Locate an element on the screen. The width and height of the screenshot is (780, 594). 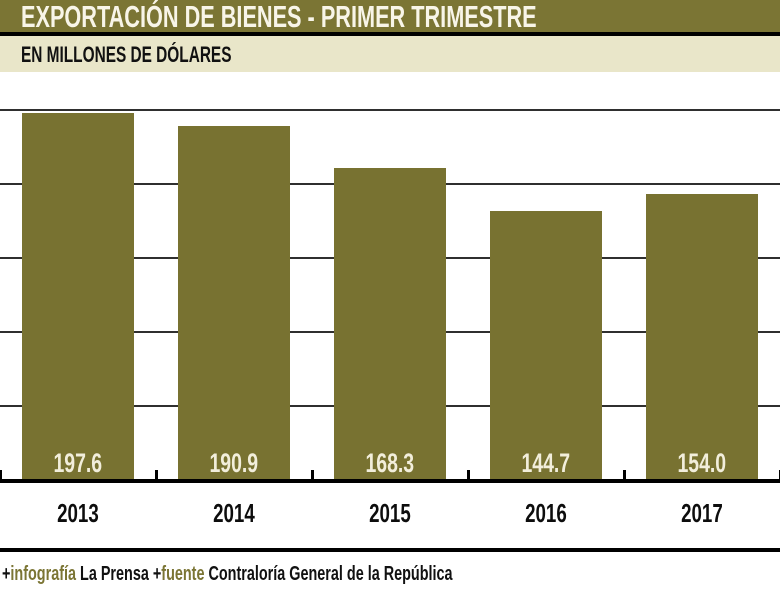
subheader-band: EN MILLONES DE DÓLARES is located at coordinates (390, 54).